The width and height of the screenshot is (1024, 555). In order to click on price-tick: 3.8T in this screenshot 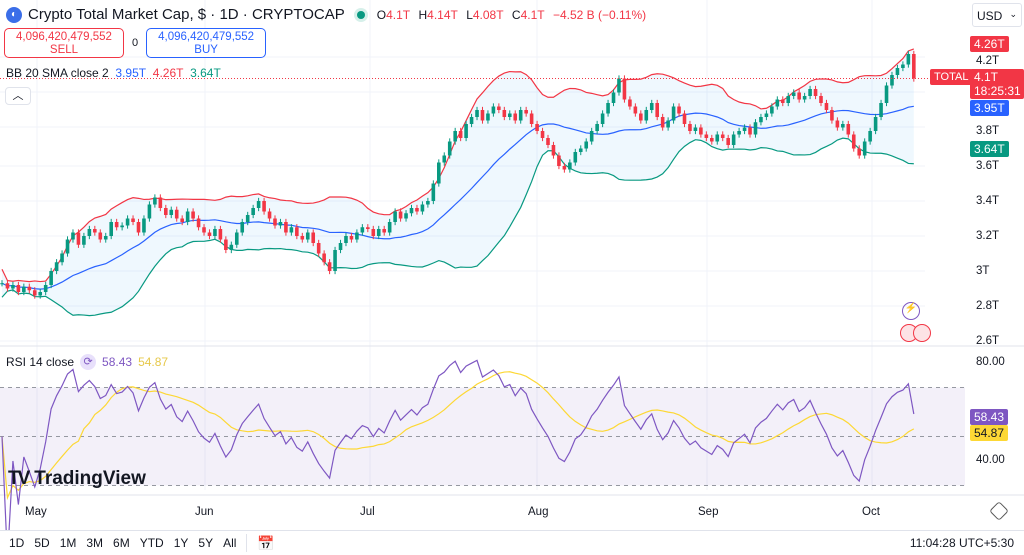, I will do `click(988, 131)`.